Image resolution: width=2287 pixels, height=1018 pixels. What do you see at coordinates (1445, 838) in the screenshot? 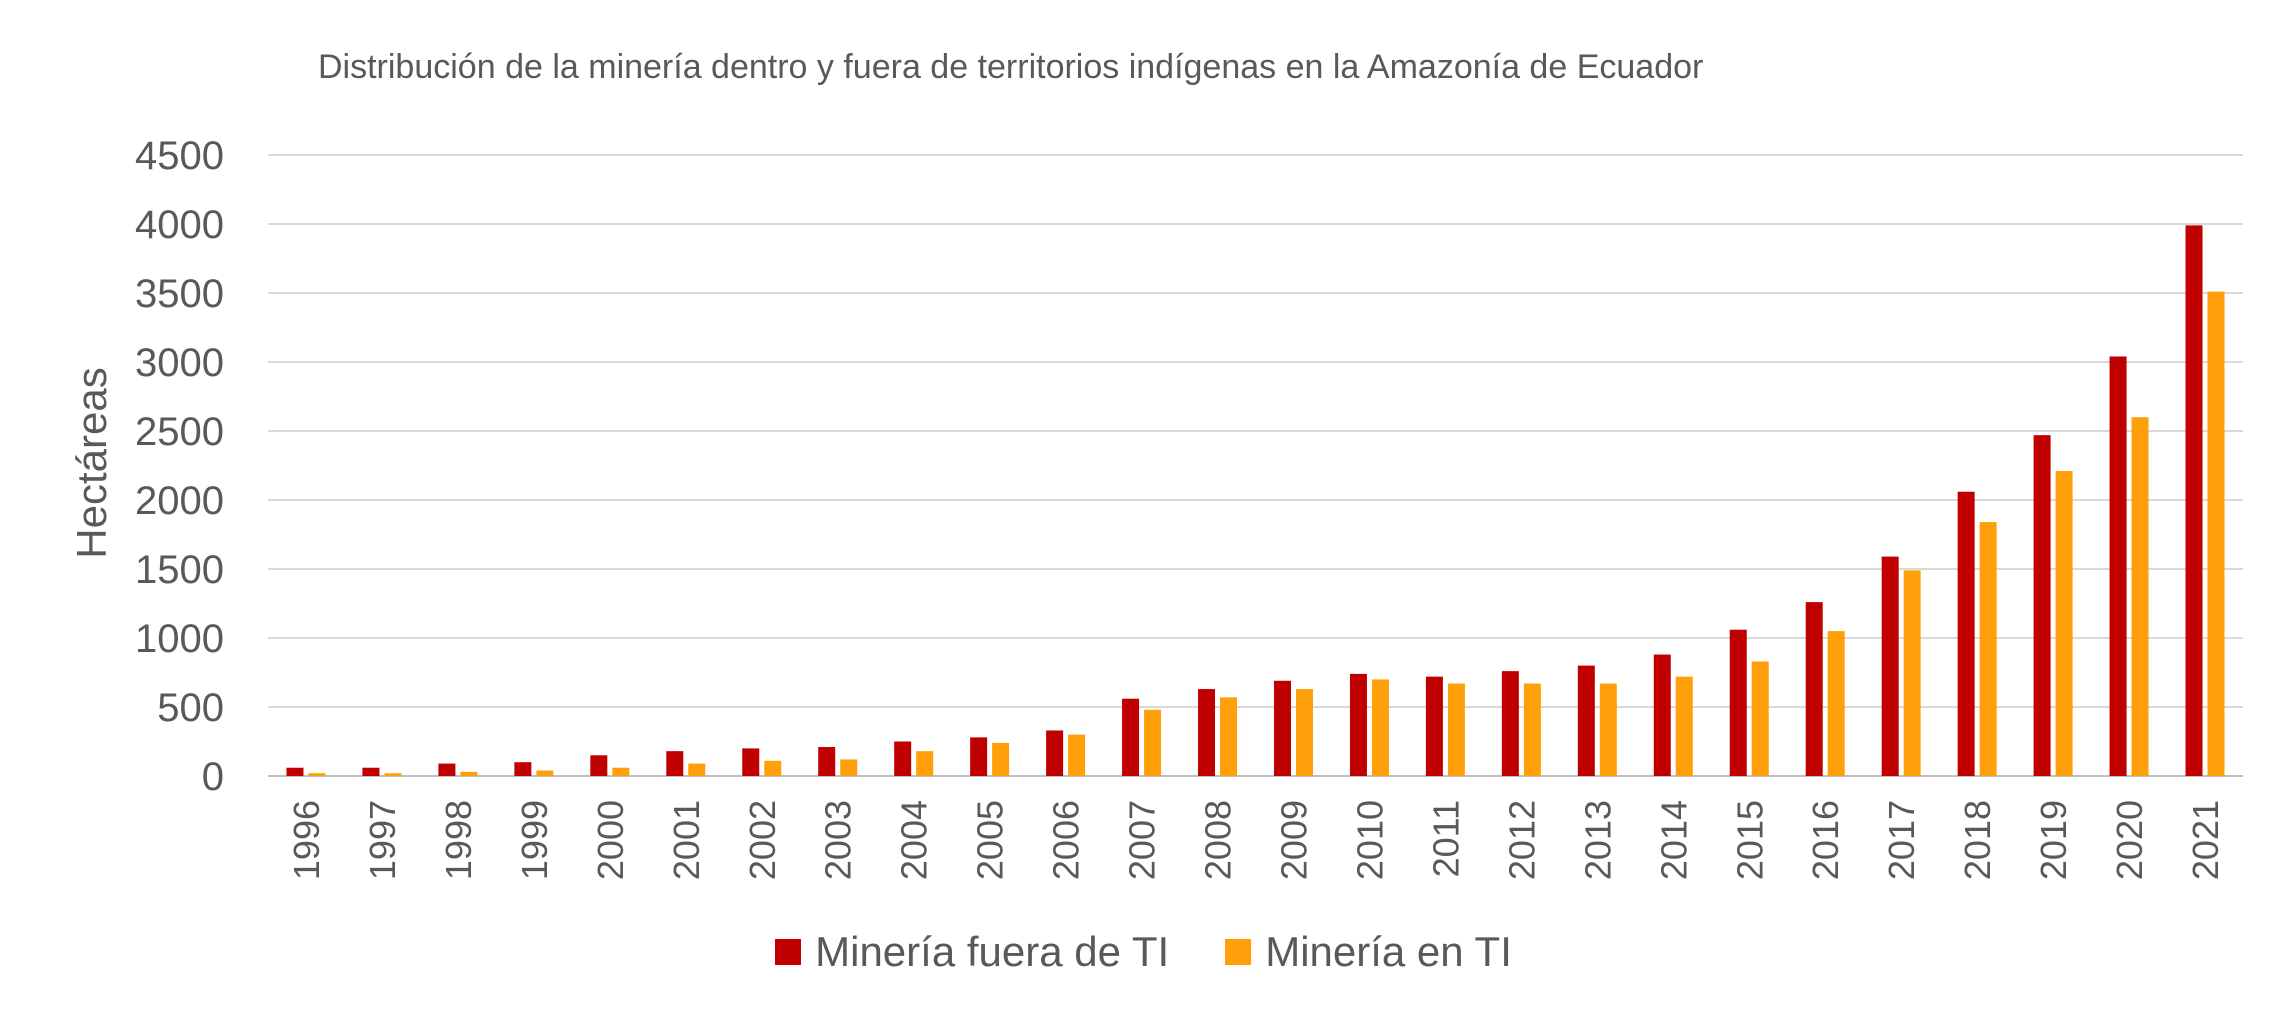
I see `x-tick-label: 2011` at bounding box center [1445, 838].